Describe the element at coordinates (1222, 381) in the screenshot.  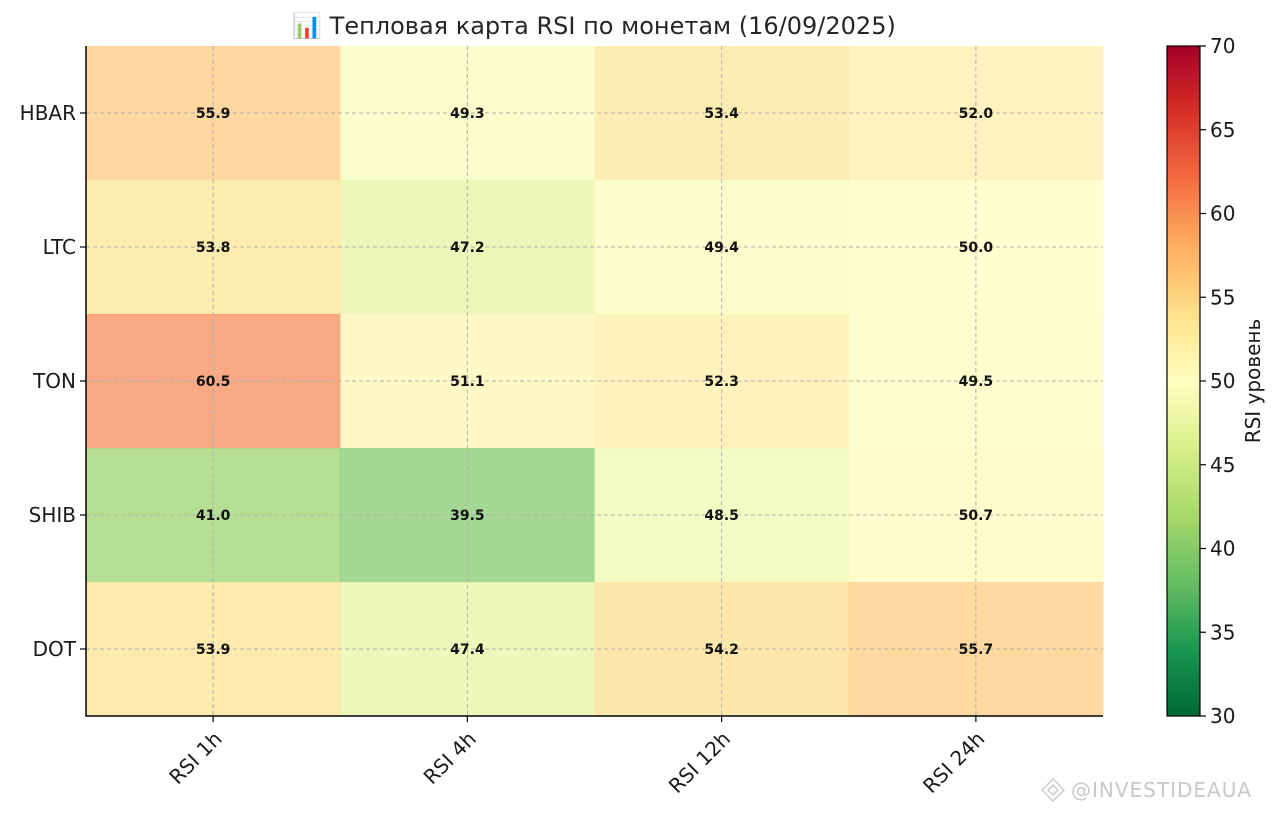
I see `colorbar-tick-label: 50` at that location.